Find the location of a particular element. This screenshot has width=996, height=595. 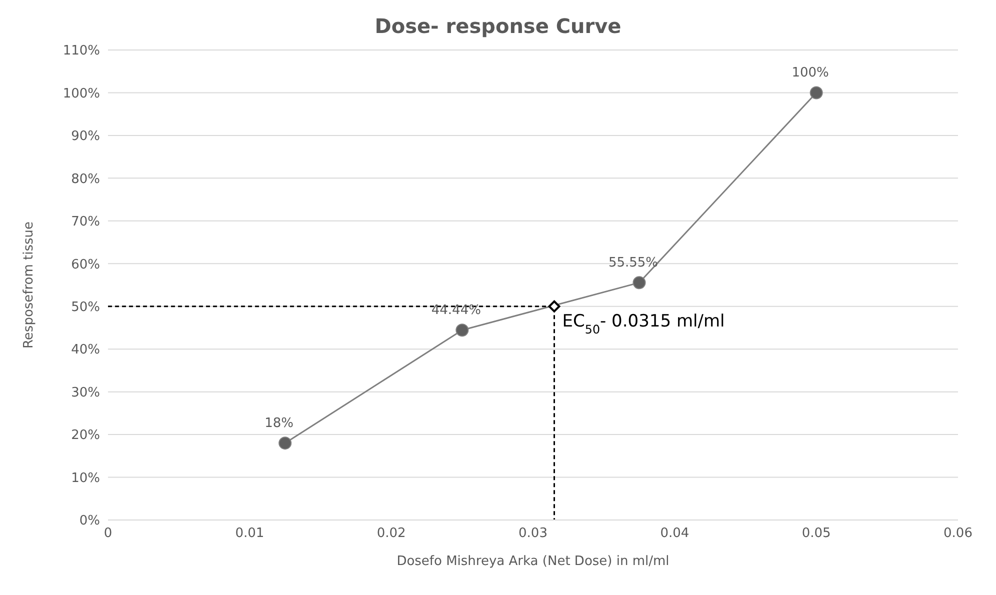

annotation: EC$_{50}$- 0.0315 ml/ml is located at coordinates (643, 323).